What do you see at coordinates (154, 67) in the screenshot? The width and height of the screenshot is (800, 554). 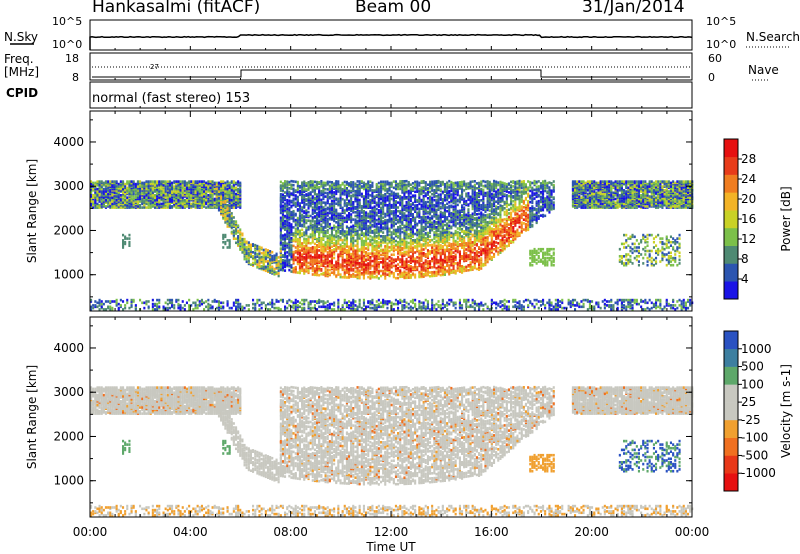 I see `freq-annotation: 27` at bounding box center [154, 67].